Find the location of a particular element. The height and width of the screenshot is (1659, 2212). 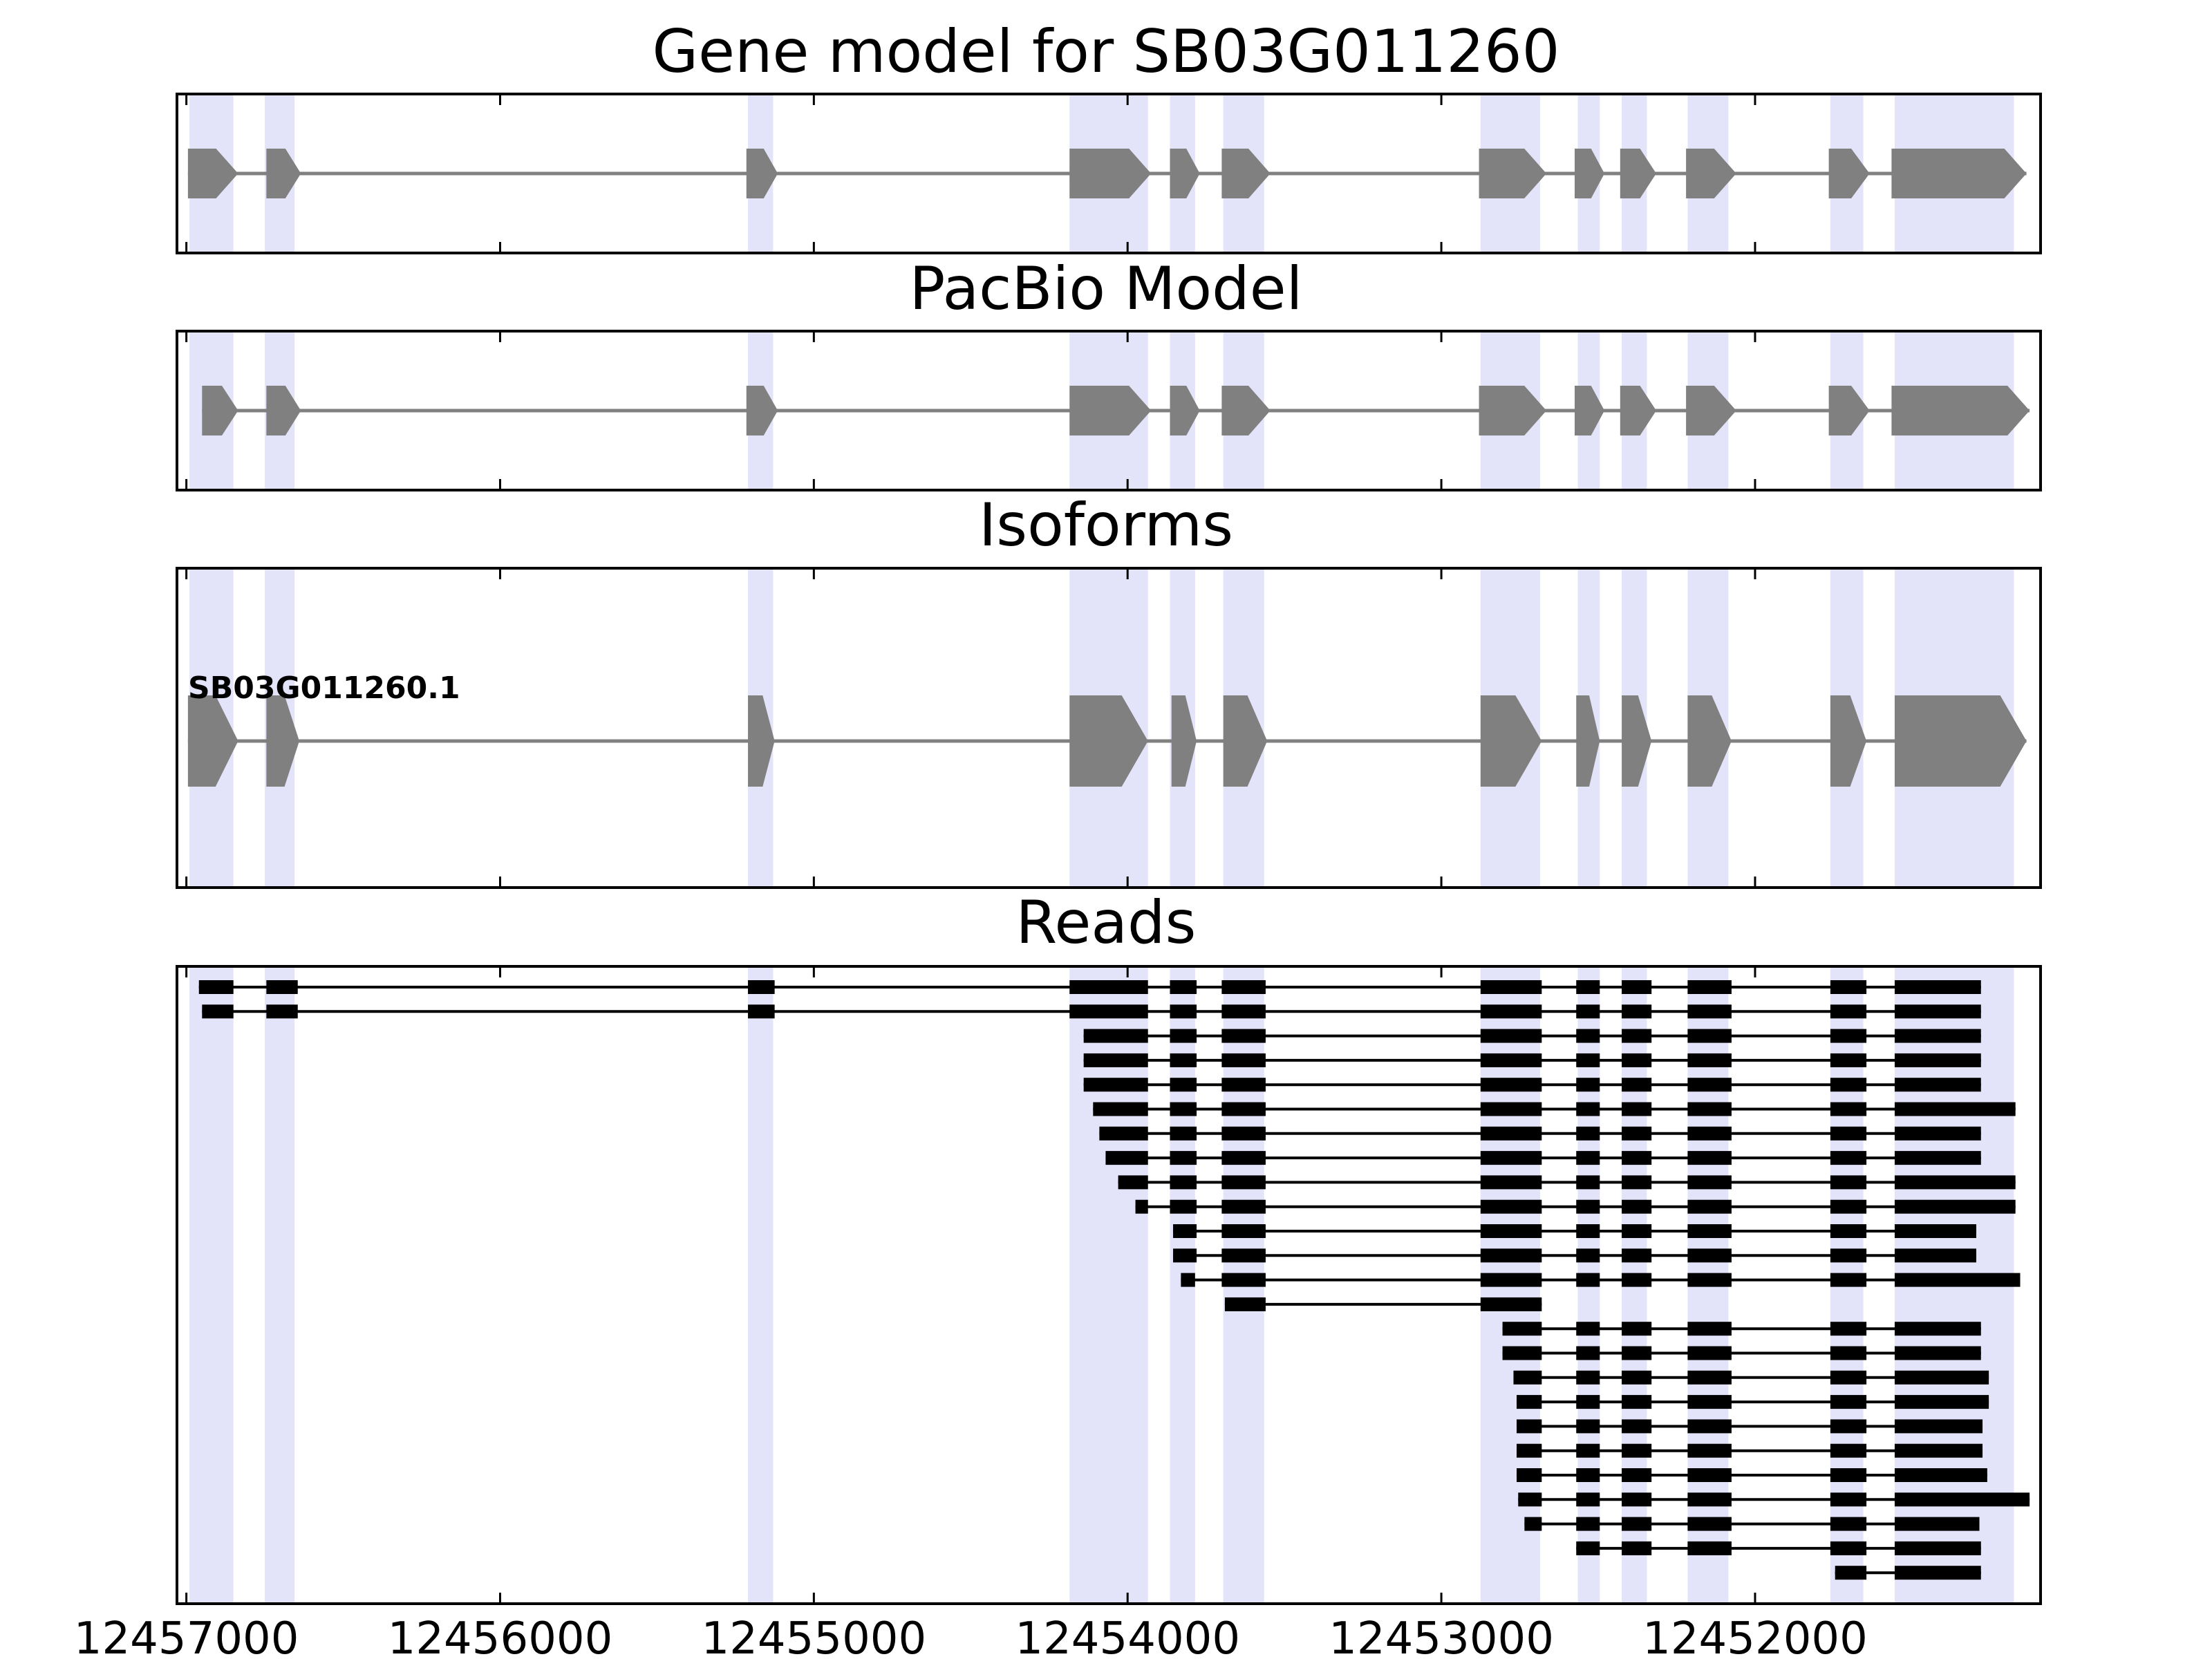

x-tick-label: 12453000 is located at coordinates (1441, 1636).